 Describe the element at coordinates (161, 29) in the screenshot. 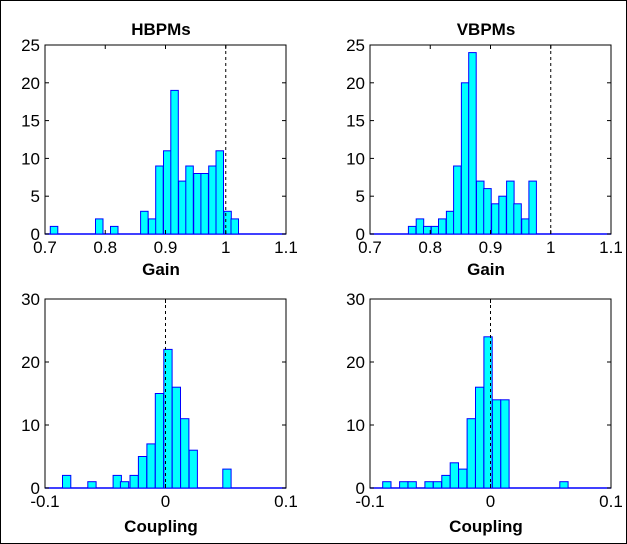

I see `panel-title: HBPMs` at that location.